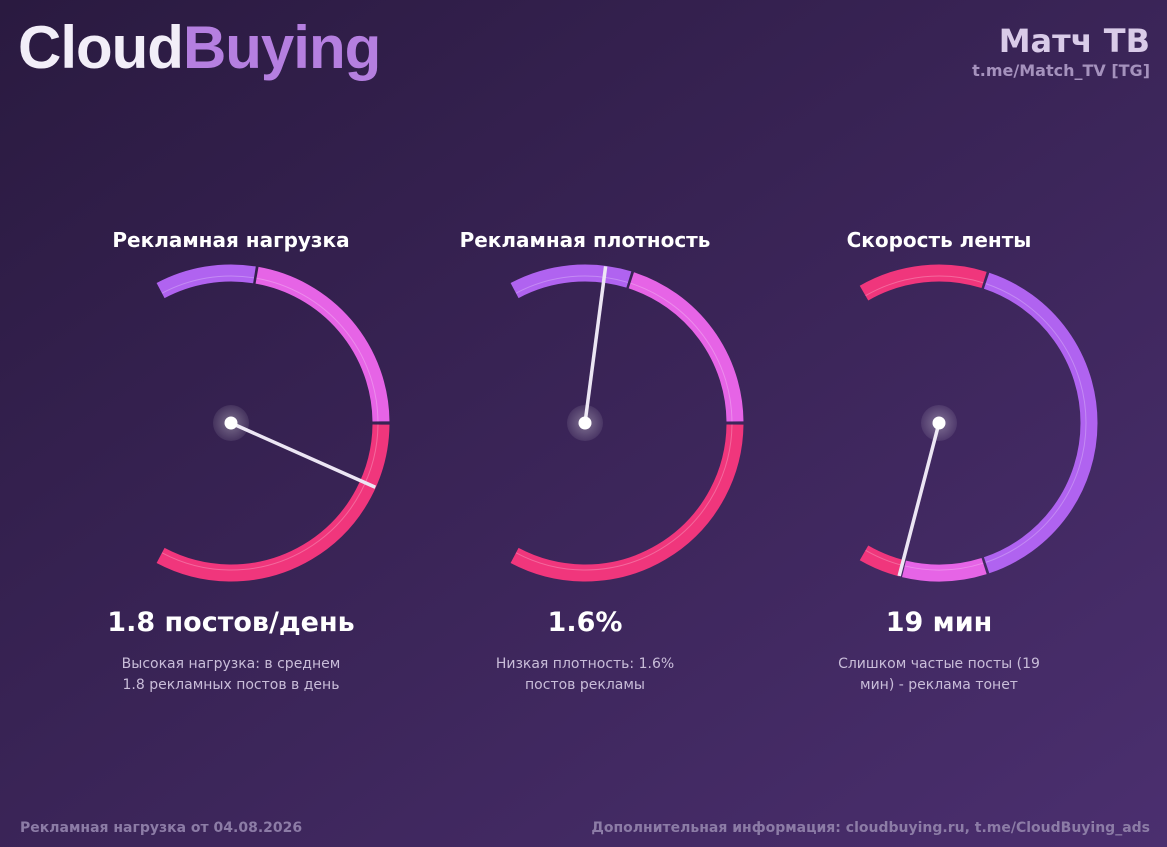 The image size is (1167, 847). What do you see at coordinates (585, 664) in the screenshot?
I see `gauge-description: Низкая плотность: 1.6%` at bounding box center [585, 664].